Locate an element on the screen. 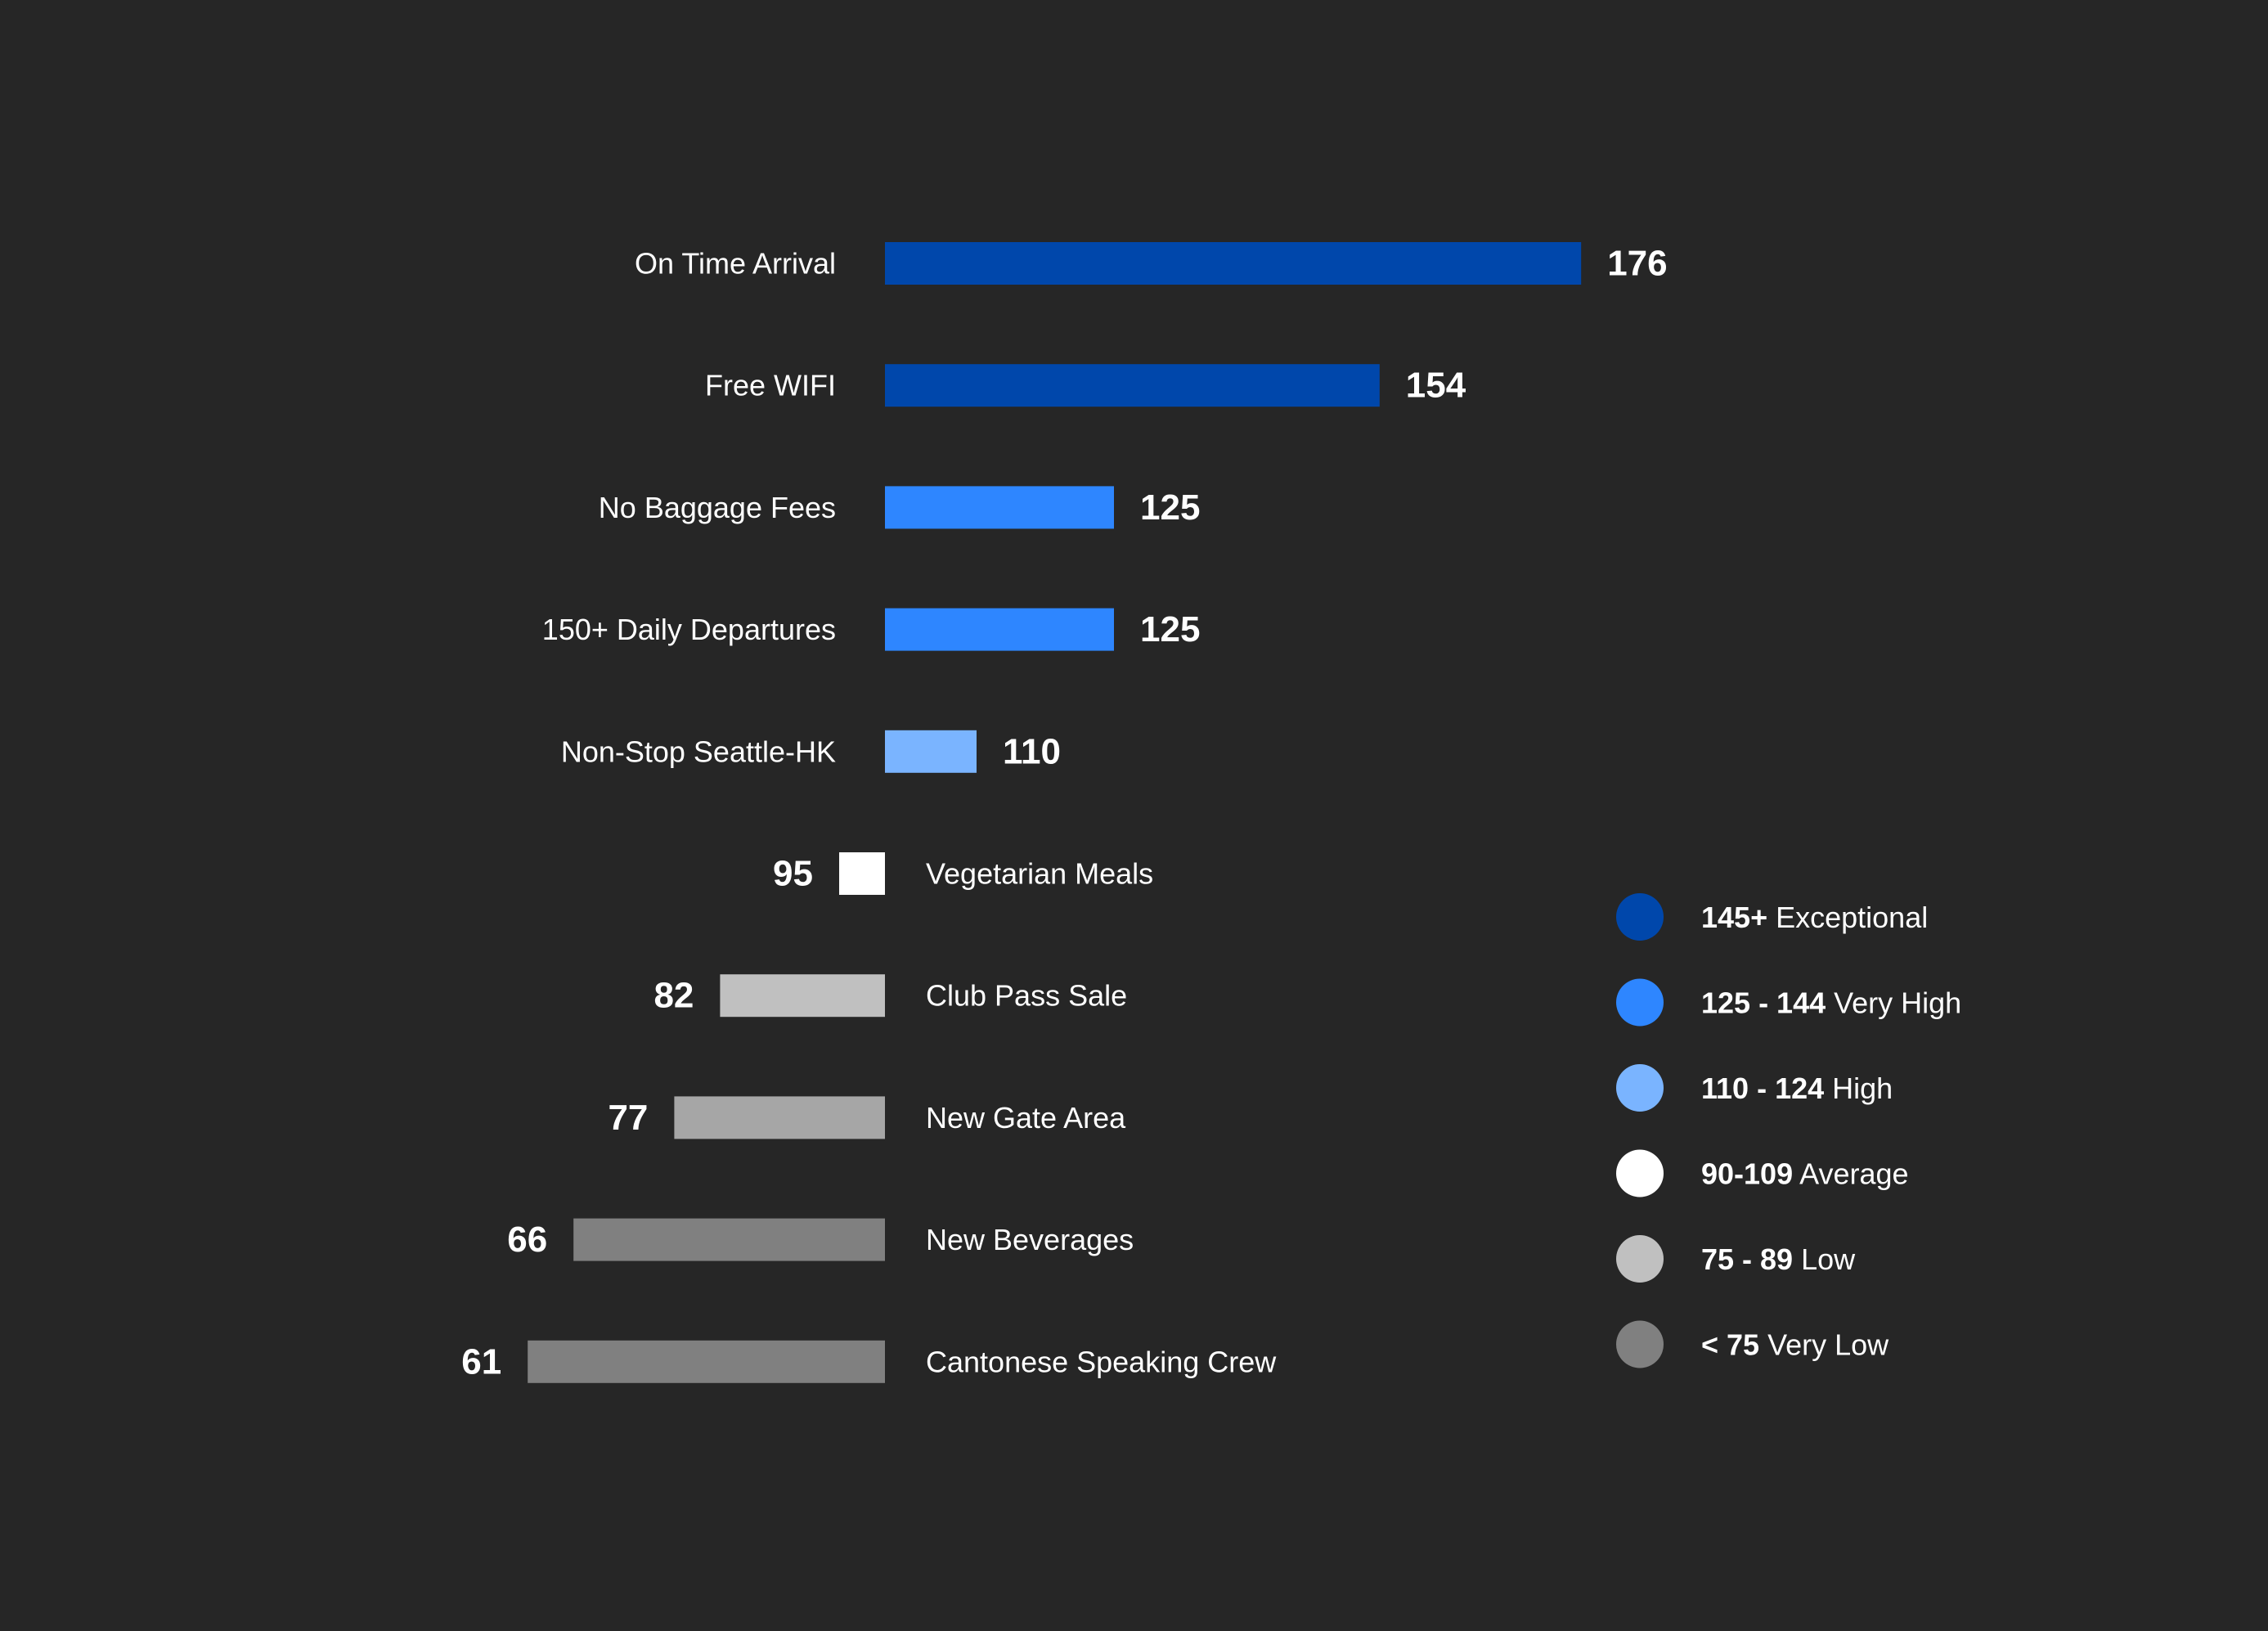 The width and height of the screenshot is (2268, 1631). legend-level: Very Low is located at coordinates (1824, 1344).